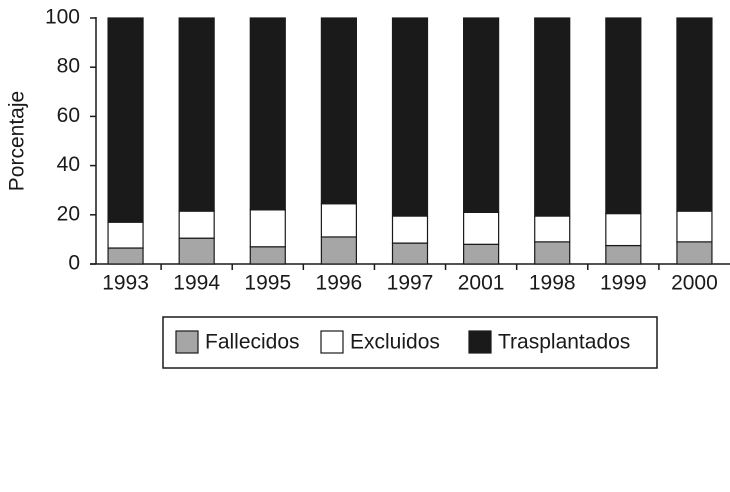  Describe the element at coordinates (267, 283) in the screenshot. I see `x-tick-label: 1995` at that location.